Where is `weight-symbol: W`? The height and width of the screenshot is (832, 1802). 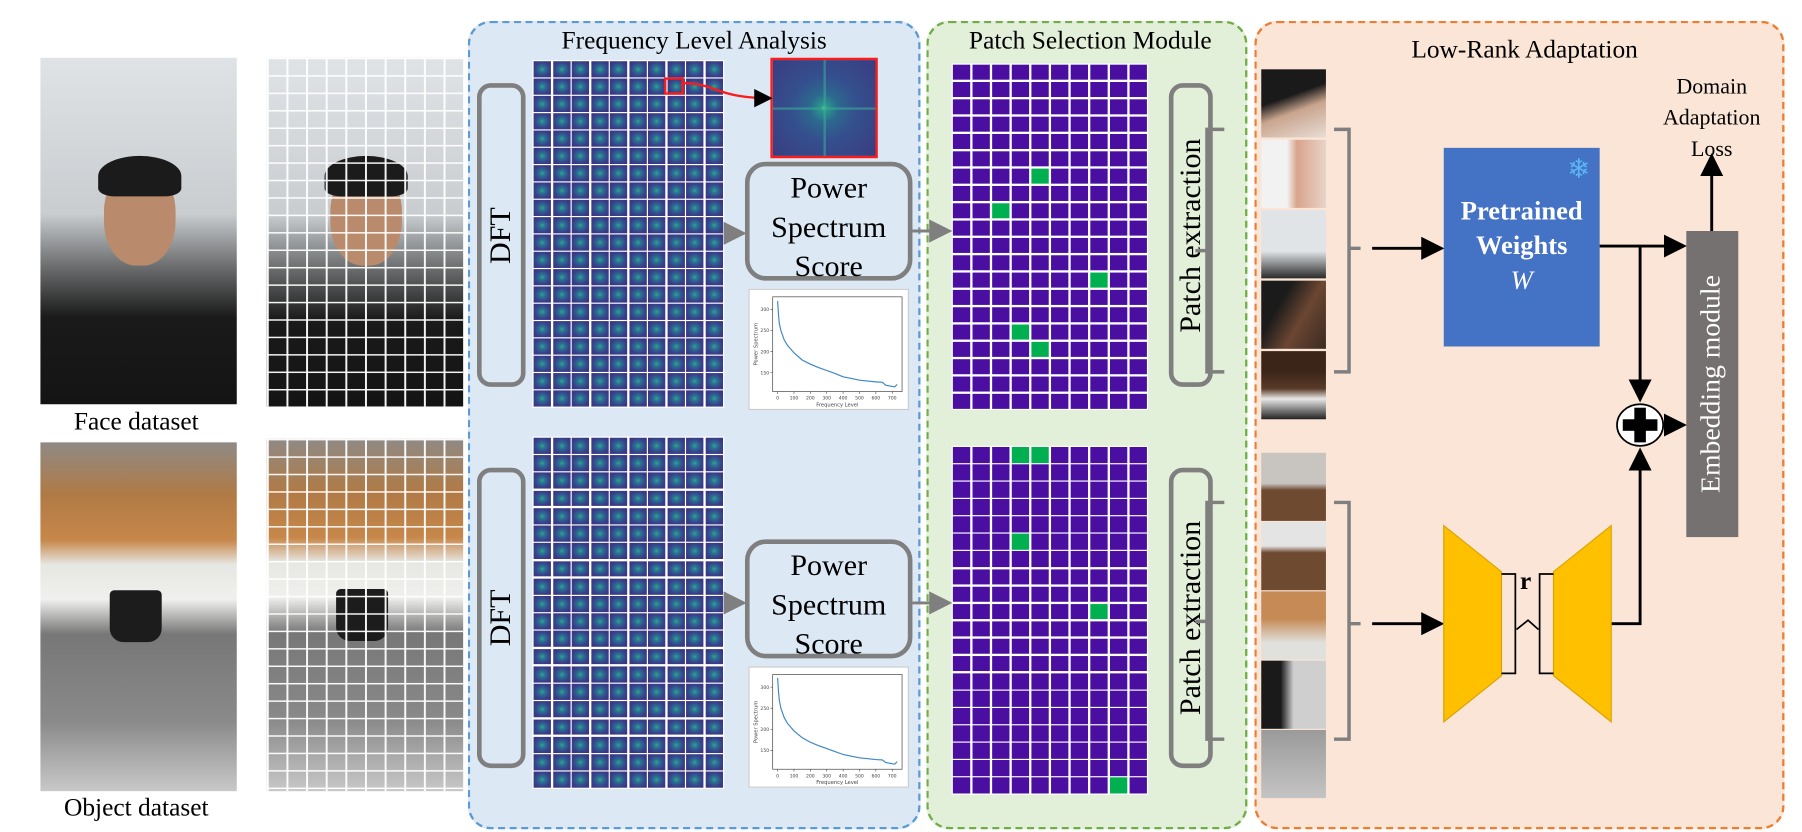
weight-symbol: W is located at coordinates (1521, 280).